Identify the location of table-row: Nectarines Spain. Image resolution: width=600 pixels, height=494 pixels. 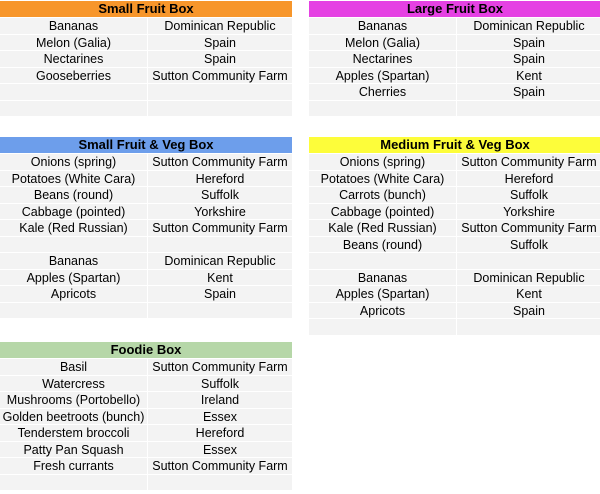
(454, 59).